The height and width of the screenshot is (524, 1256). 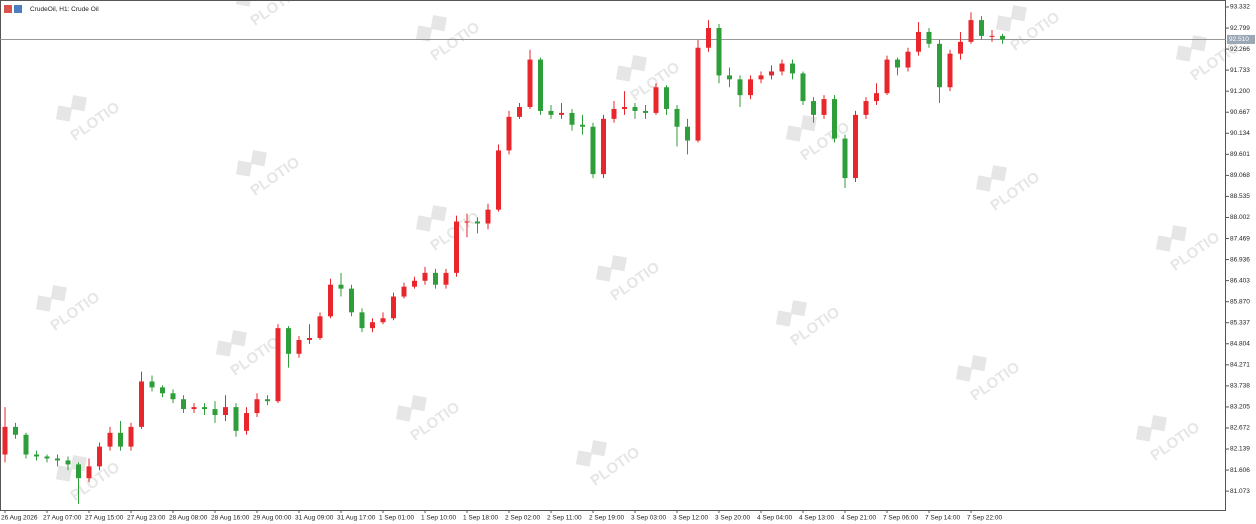 I want to click on y-tick-label: 82.672, so click(x=1240, y=428).